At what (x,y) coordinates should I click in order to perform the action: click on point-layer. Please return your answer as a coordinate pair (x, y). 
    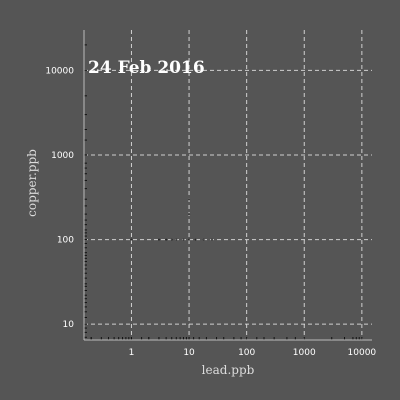
    Looking at the image, I should click on (171, 219).